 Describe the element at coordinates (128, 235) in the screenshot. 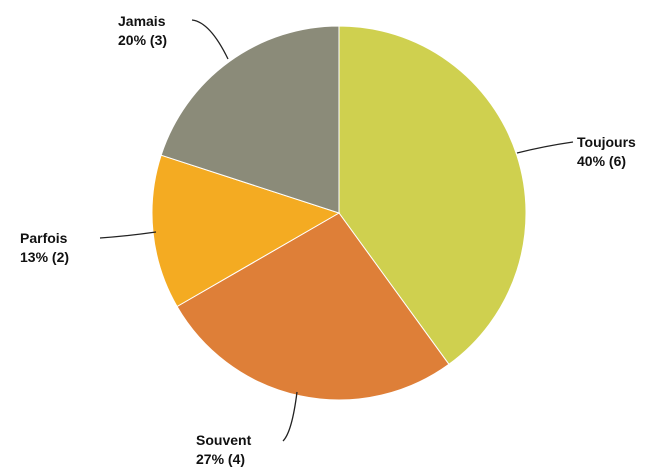

I see `leader-line-parfois` at that location.